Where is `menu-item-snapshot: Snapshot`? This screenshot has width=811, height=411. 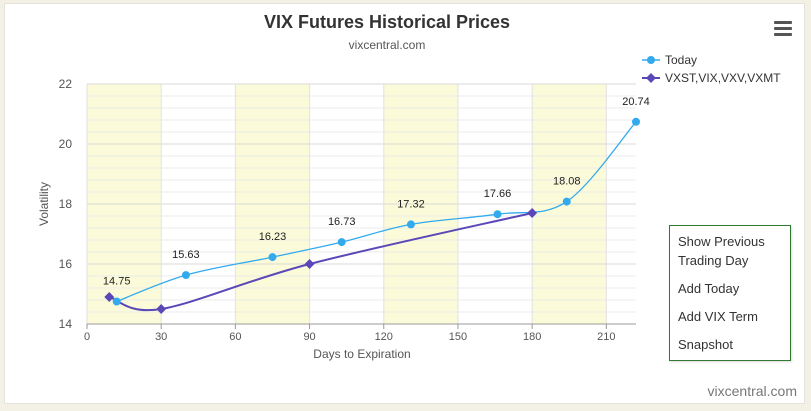
menu-item-snapshot: Snapshot is located at coordinates (705, 344).